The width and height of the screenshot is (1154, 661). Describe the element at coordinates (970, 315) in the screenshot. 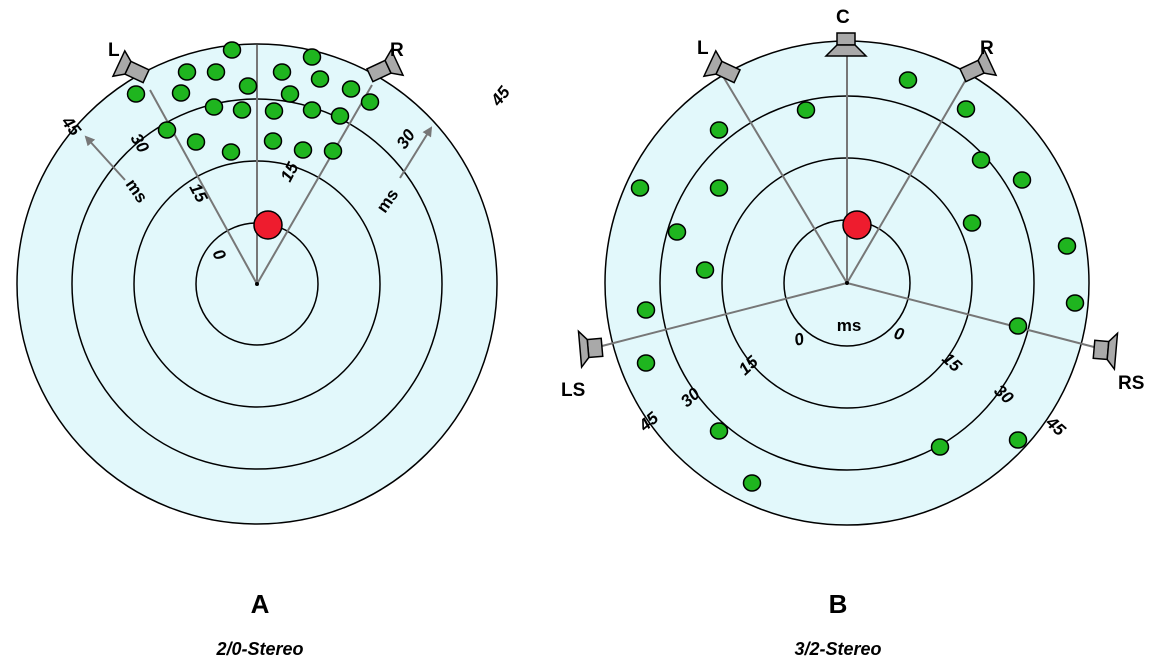

I see `line-to-rs` at that location.